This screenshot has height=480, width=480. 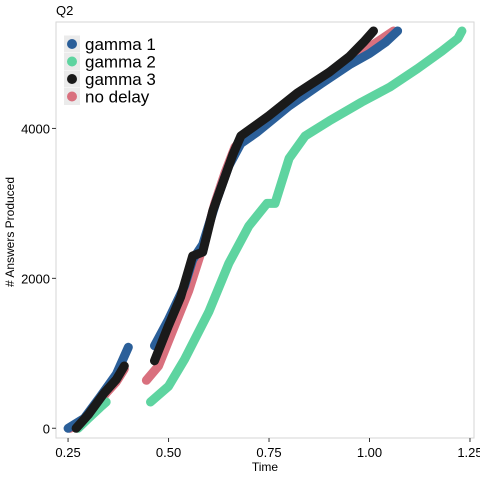 I want to click on y-tick-label: 2000, so click(x=35, y=278).